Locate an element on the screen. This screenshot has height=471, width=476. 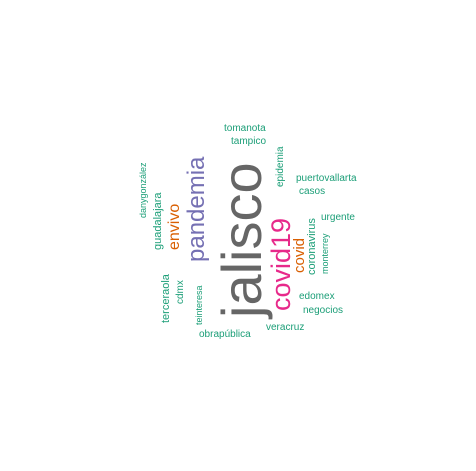
word-epidemia: epidemia is located at coordinates (280, 166).